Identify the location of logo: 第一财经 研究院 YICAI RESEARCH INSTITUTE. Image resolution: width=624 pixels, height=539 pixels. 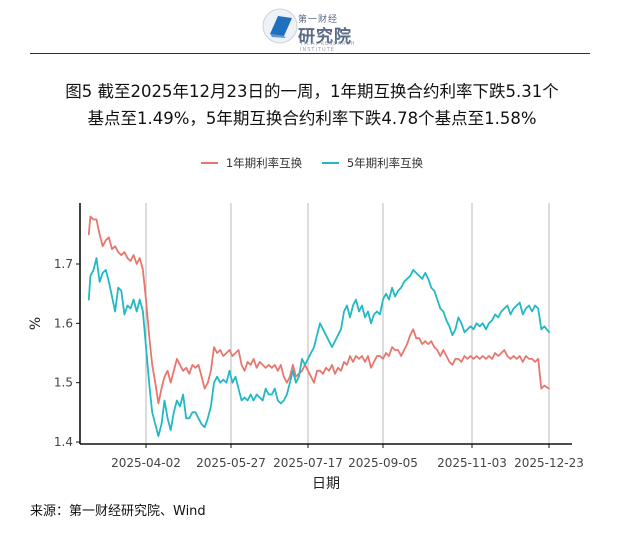
(310, 29).